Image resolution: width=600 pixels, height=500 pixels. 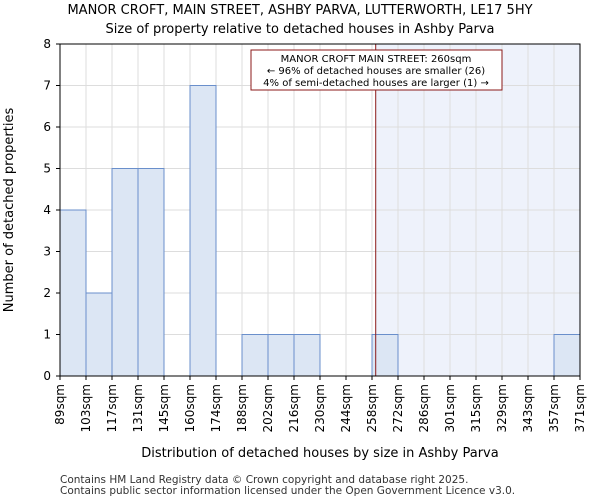 What do you see at coordinates (190, 408) in the screenshot?
I see `x-tick-label-160sqm: 160sqm` at bounding box center [190, 408].